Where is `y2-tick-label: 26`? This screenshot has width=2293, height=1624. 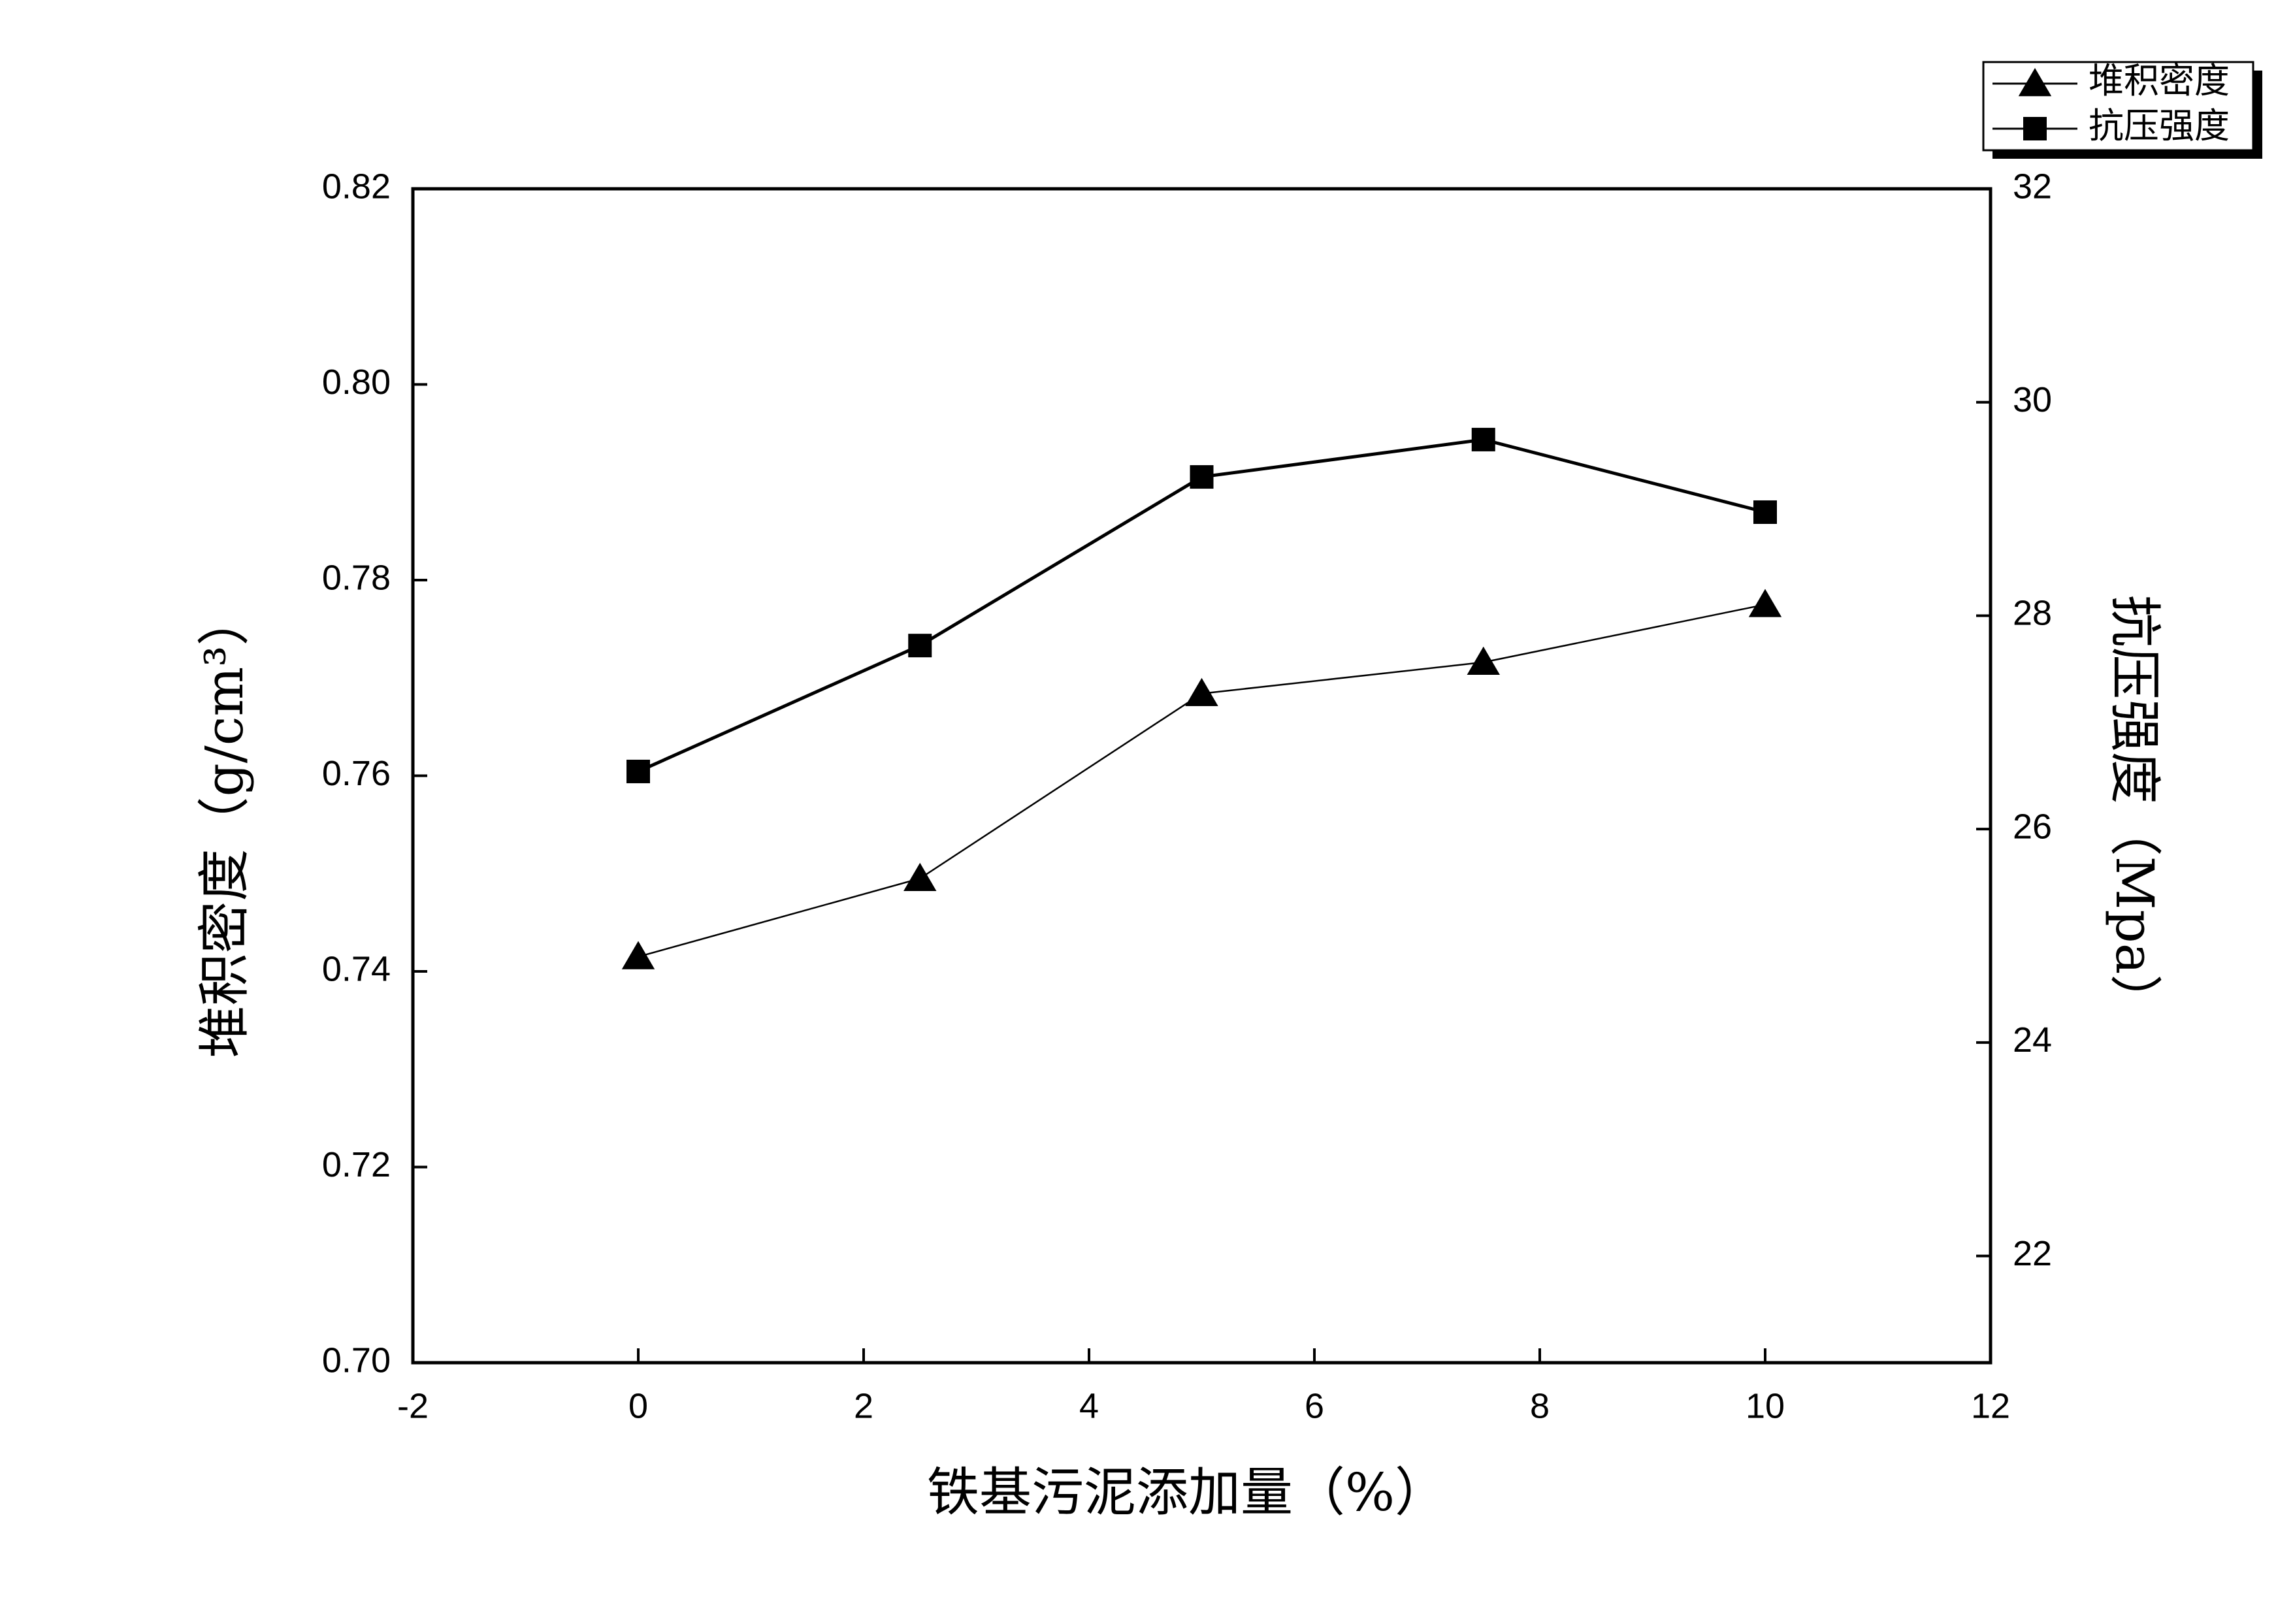 y2-tick-label: 26 is located at coordinates (2032, 827).